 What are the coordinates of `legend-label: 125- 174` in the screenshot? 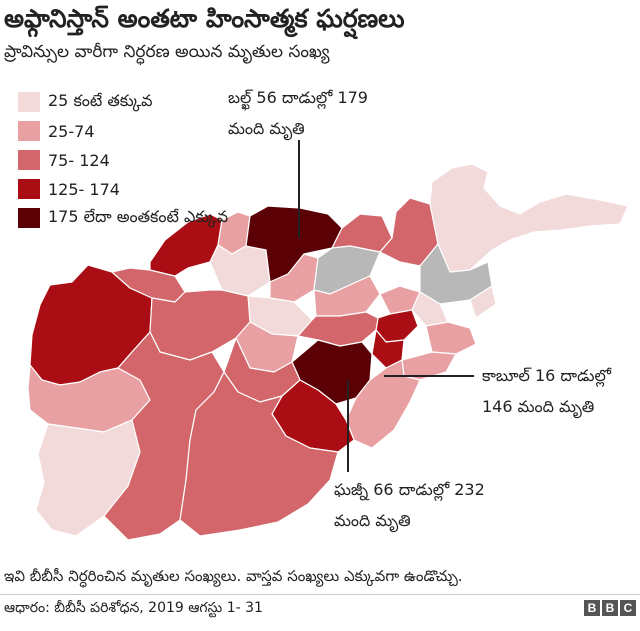 It's located at (84, 189).